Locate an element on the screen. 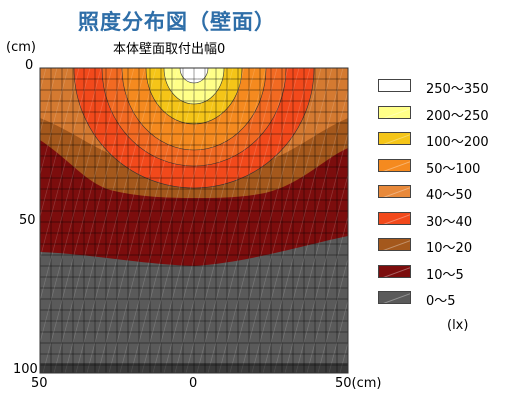  legend-item: 10〜20 is located at coordinates (440, 246).